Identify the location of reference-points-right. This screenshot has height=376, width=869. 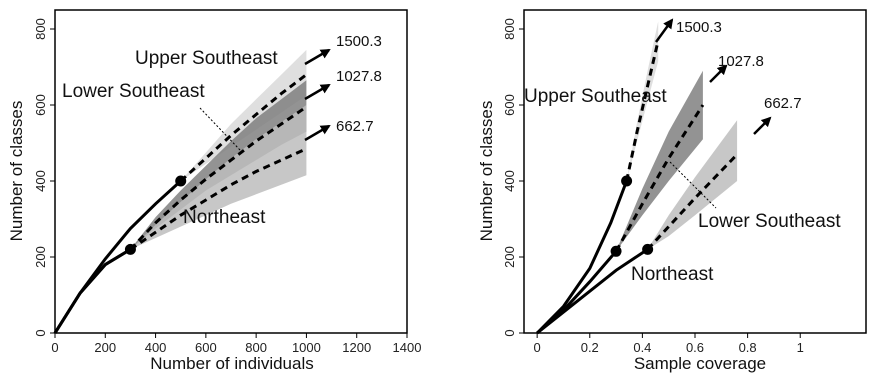
(632, 216).